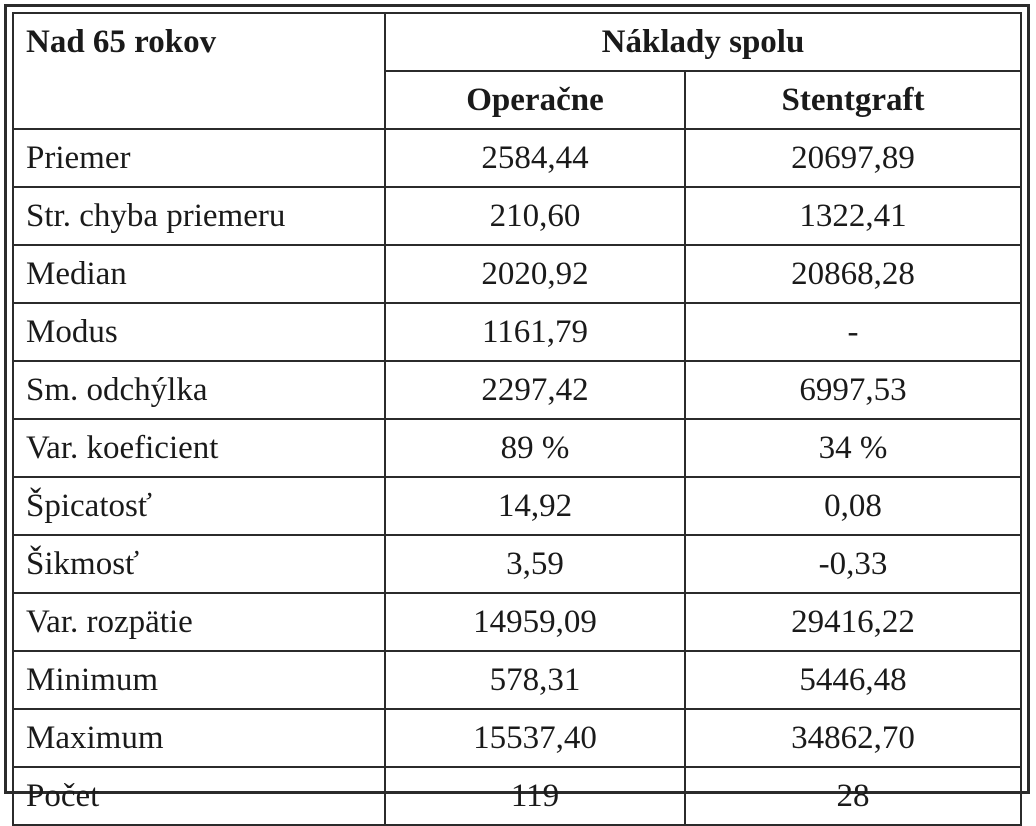 The height and width of the screenshot is (826, 1036). Describe the element at coordinates (535, 622) in the screenshot. I see `cell-operacne: 14959,09` at that location.